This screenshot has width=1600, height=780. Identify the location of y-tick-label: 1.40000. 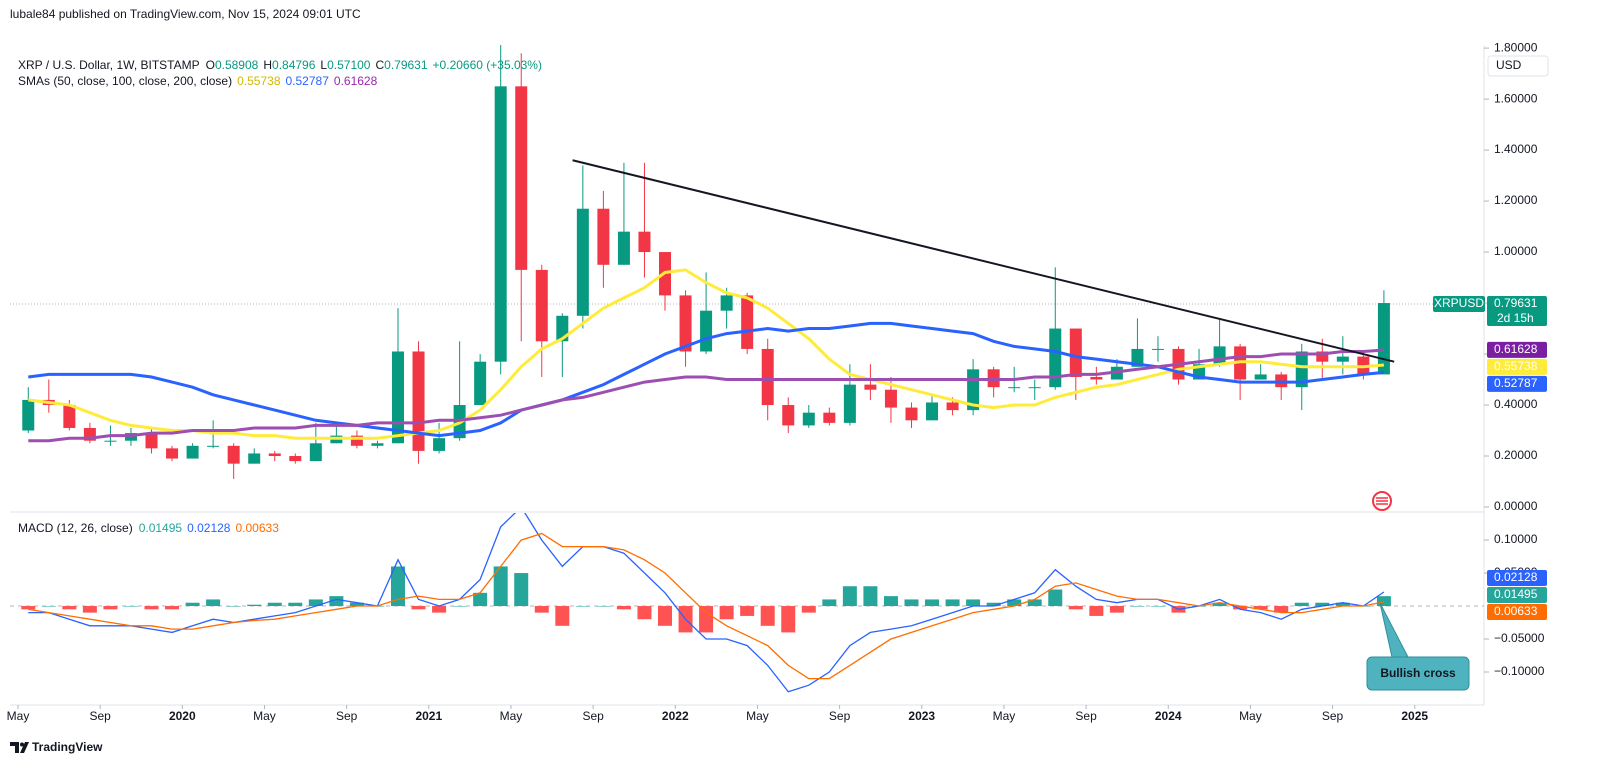
(1516, 149).